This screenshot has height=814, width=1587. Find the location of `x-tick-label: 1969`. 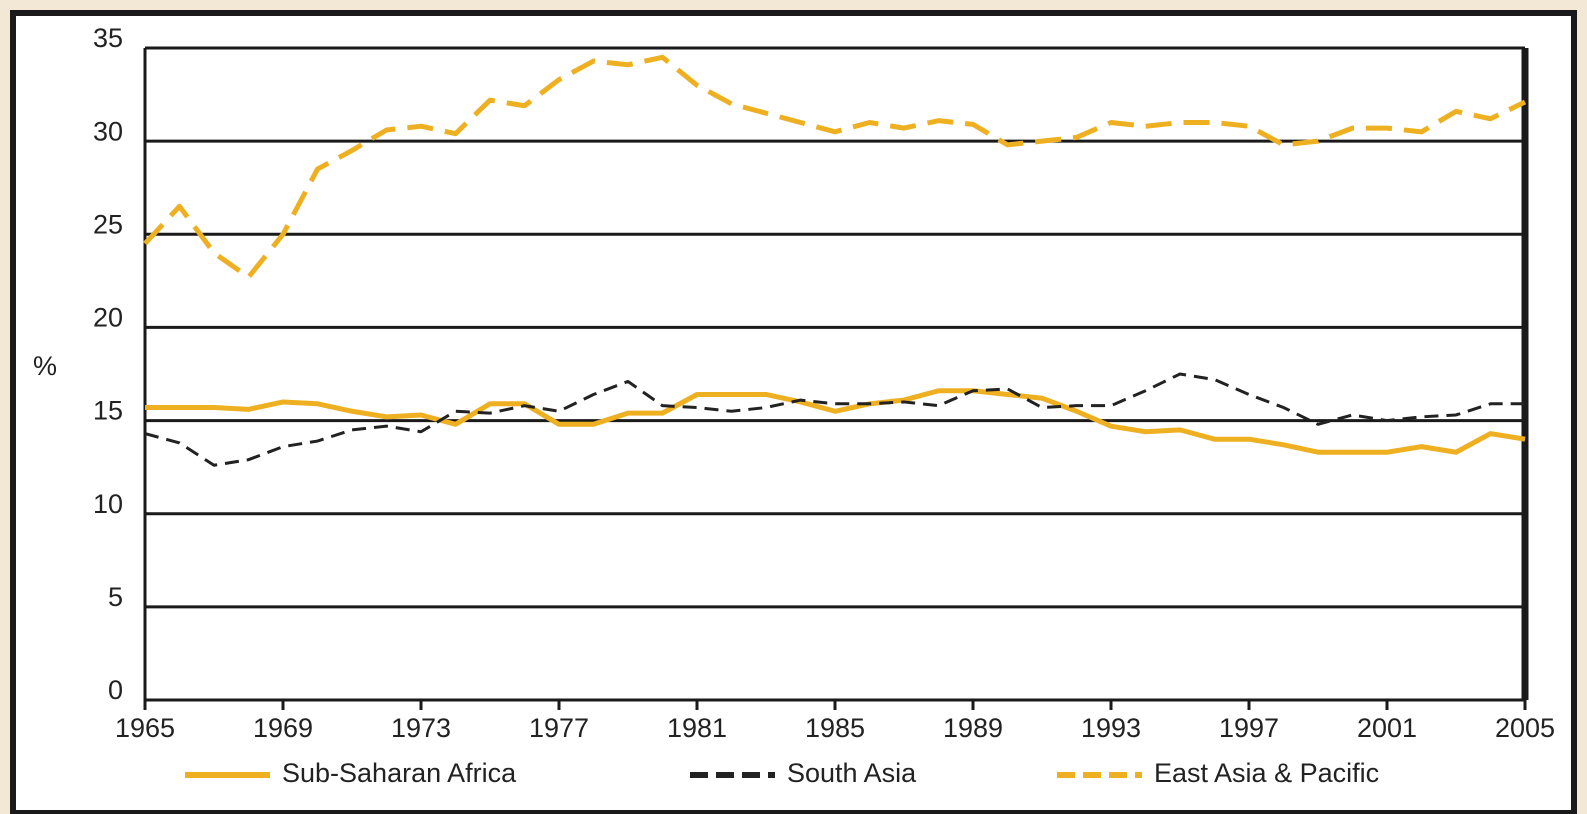

x-tick-label: 1969 is located at coordinates (283, 728).